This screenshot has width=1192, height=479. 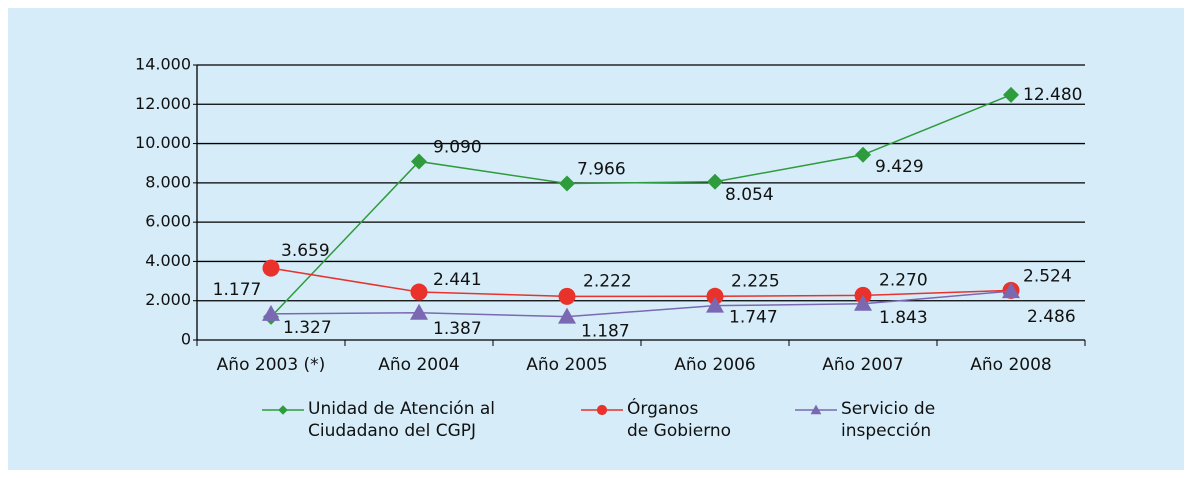 What do you see at coordinates (903, 280) in the screenshot?
I see `data-label: 2.270` at bounding box center [903, 280].